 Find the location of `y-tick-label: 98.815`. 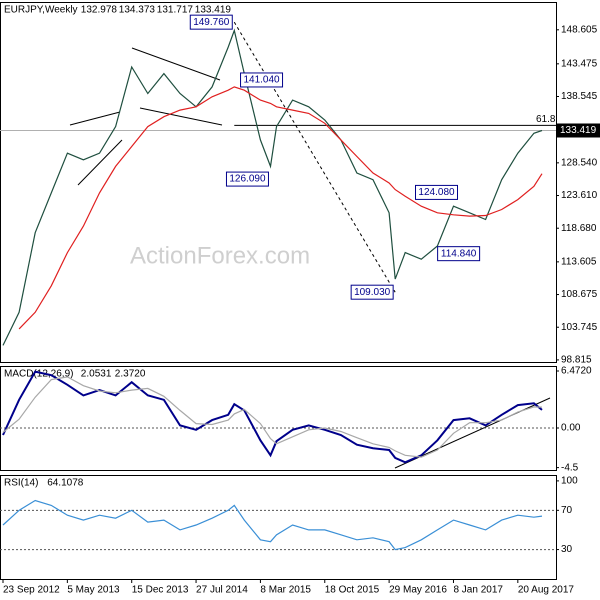

y-tick-label: 98.815 is located at coordinates (576, 360).